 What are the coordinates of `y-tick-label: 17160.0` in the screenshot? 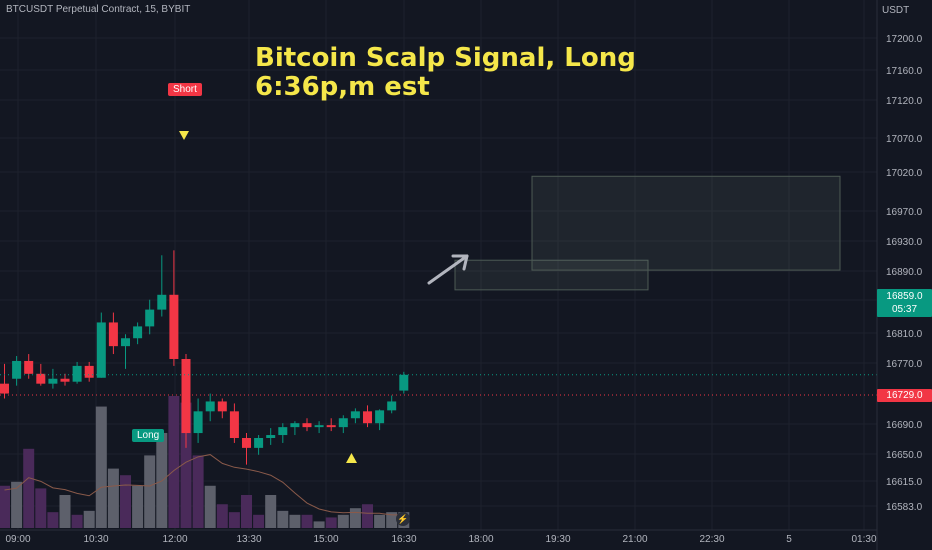 It's located at (904, 71).